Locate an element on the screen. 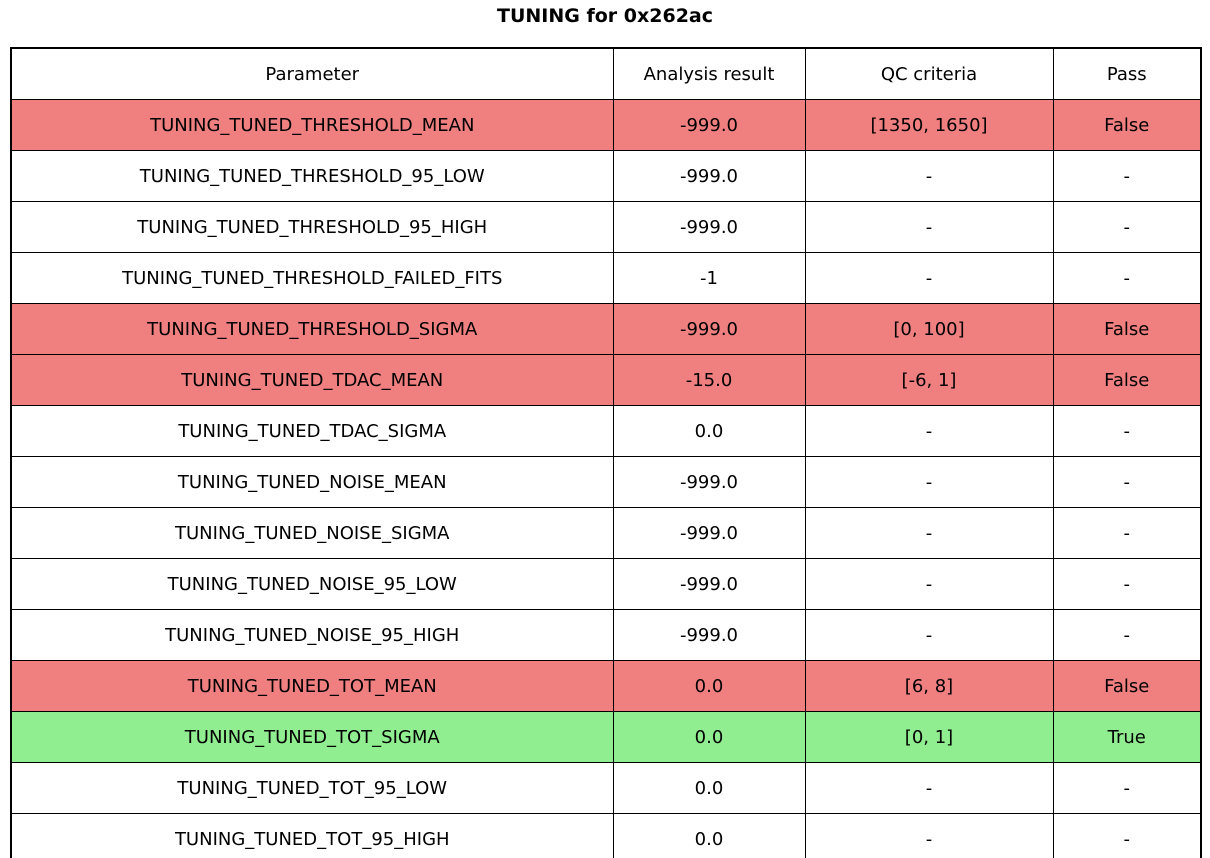  param-cell: TUNING_TUNED_THRESHOLD_SIGMA is located at coordinates (312, 329).